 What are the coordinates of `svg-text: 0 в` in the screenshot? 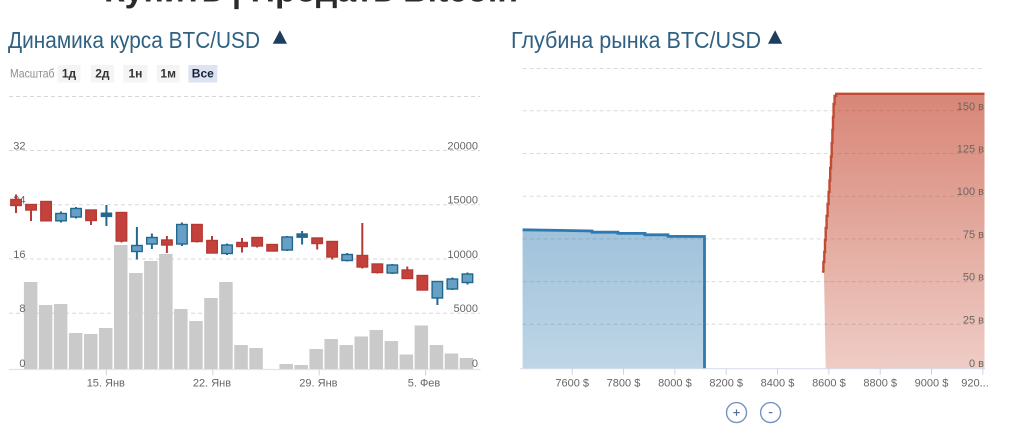 It's located at (976, 364).